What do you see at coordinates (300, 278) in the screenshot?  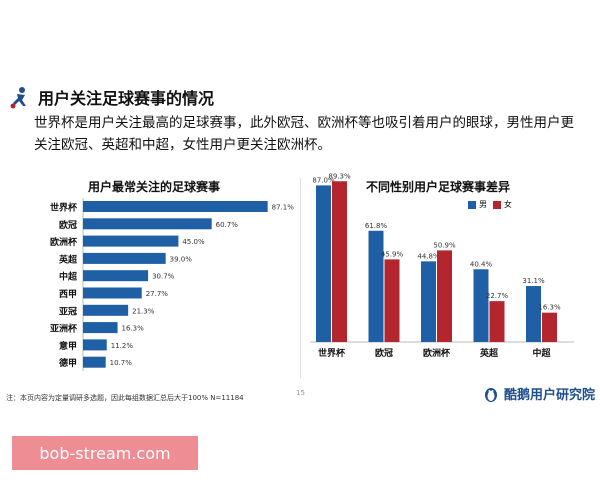 I see `divider` at bounding box center [300, 278].